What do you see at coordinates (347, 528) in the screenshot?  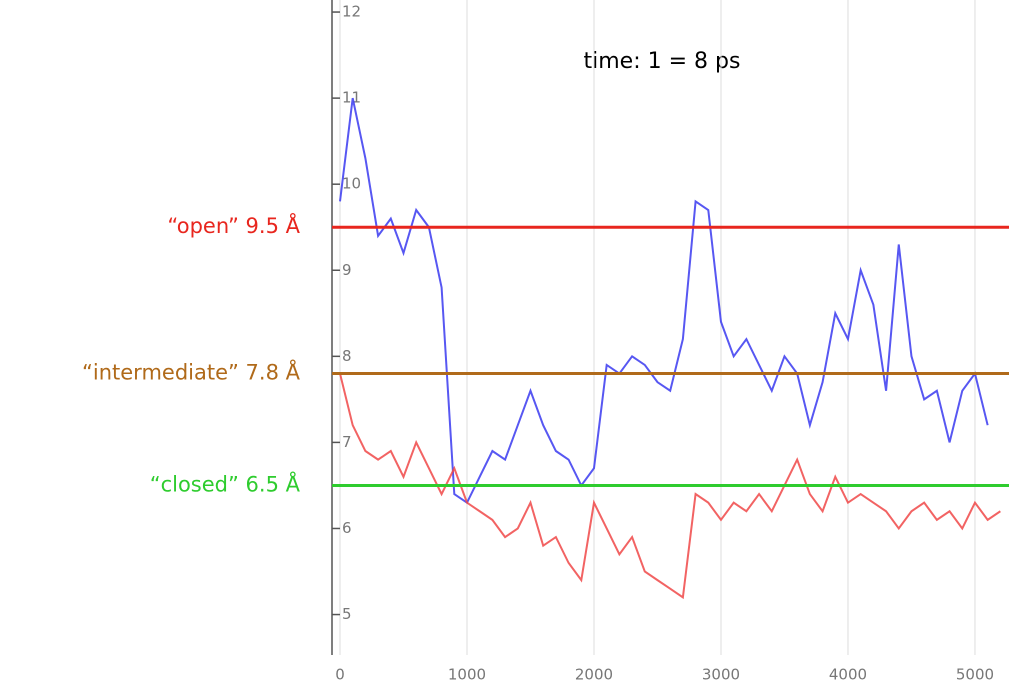 I see `y-tick-label: 6` at bounding box center [347, 528].